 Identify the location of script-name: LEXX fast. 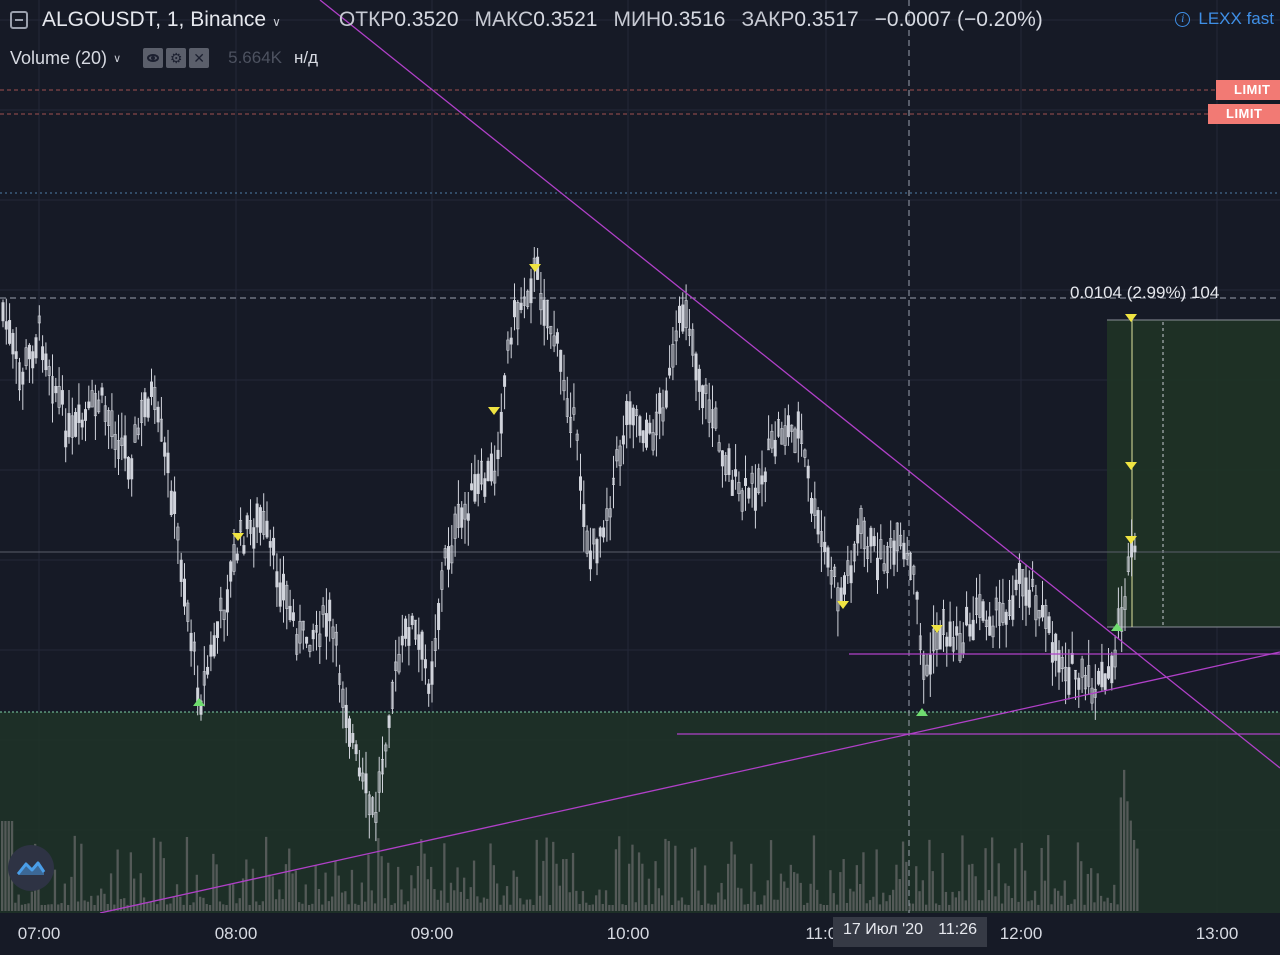
(1236, 18).